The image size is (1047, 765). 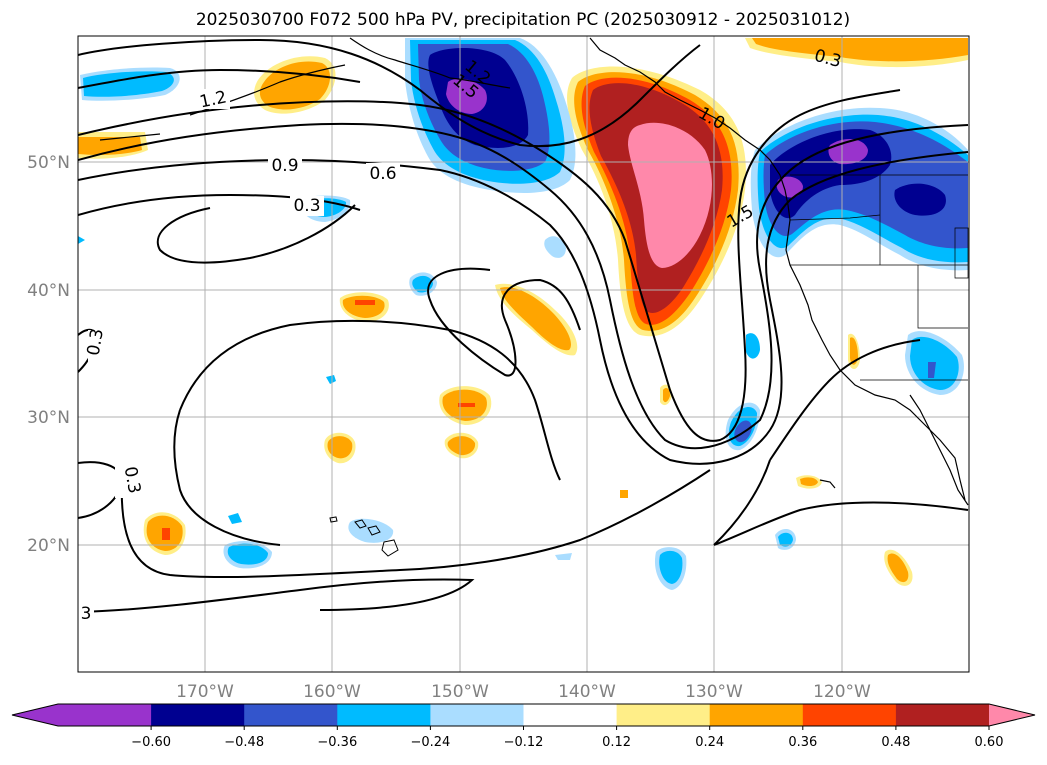 What do you see at coordinates (337, 742) in the screenshot?
I see `colorbar-tick-label: −0.36` at bounding box center [337, 742].